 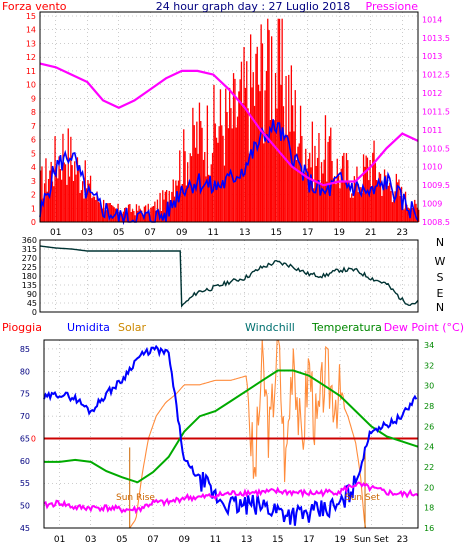 I want to click on compass-w-label: W, so click(x=440, y=261).